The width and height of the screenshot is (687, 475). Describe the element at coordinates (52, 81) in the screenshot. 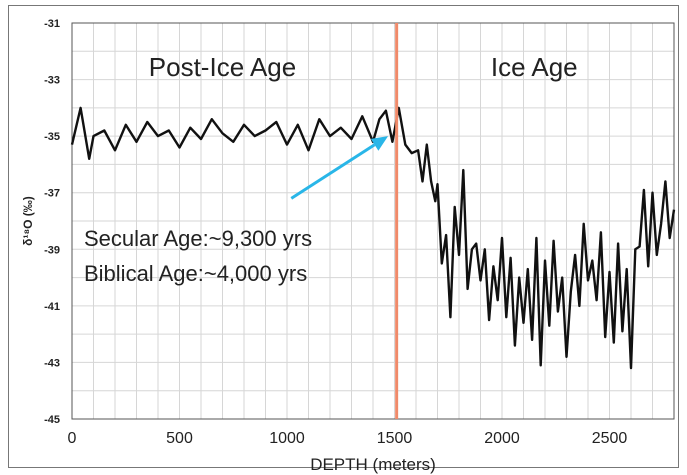

I see `y-tick-label: -33` at that location.